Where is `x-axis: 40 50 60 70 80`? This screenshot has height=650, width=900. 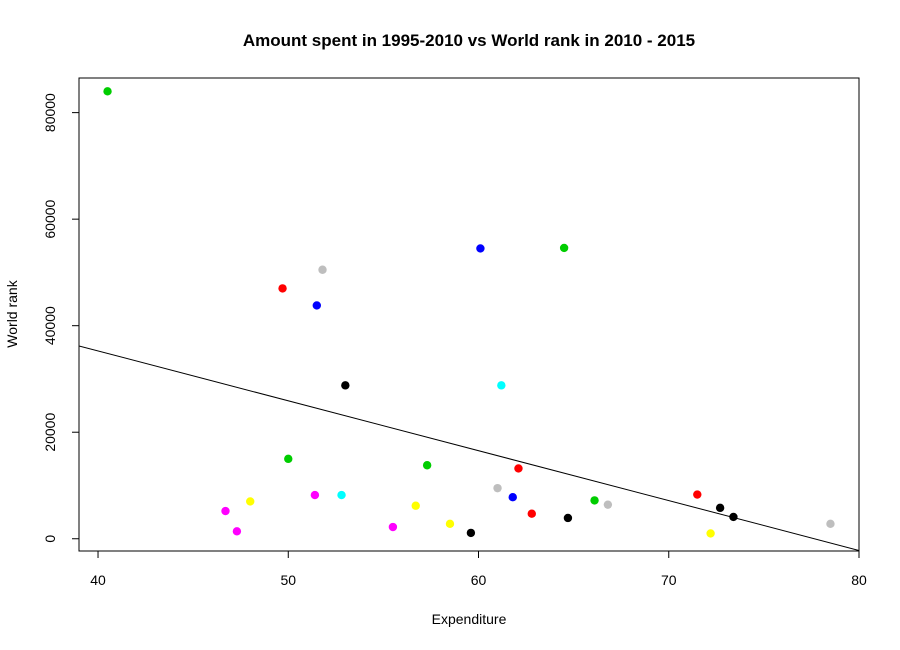
x-axis: 40 50 60 70 80 is located at coordinates (478, 569).